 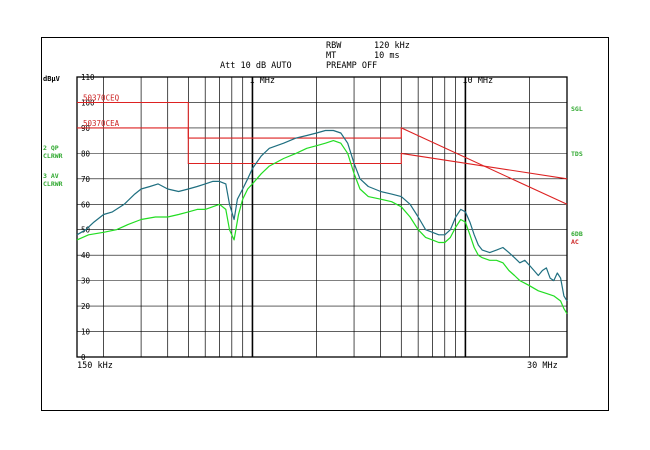 I want to click on y-tick-label: 40, so click(x=86, y=255).